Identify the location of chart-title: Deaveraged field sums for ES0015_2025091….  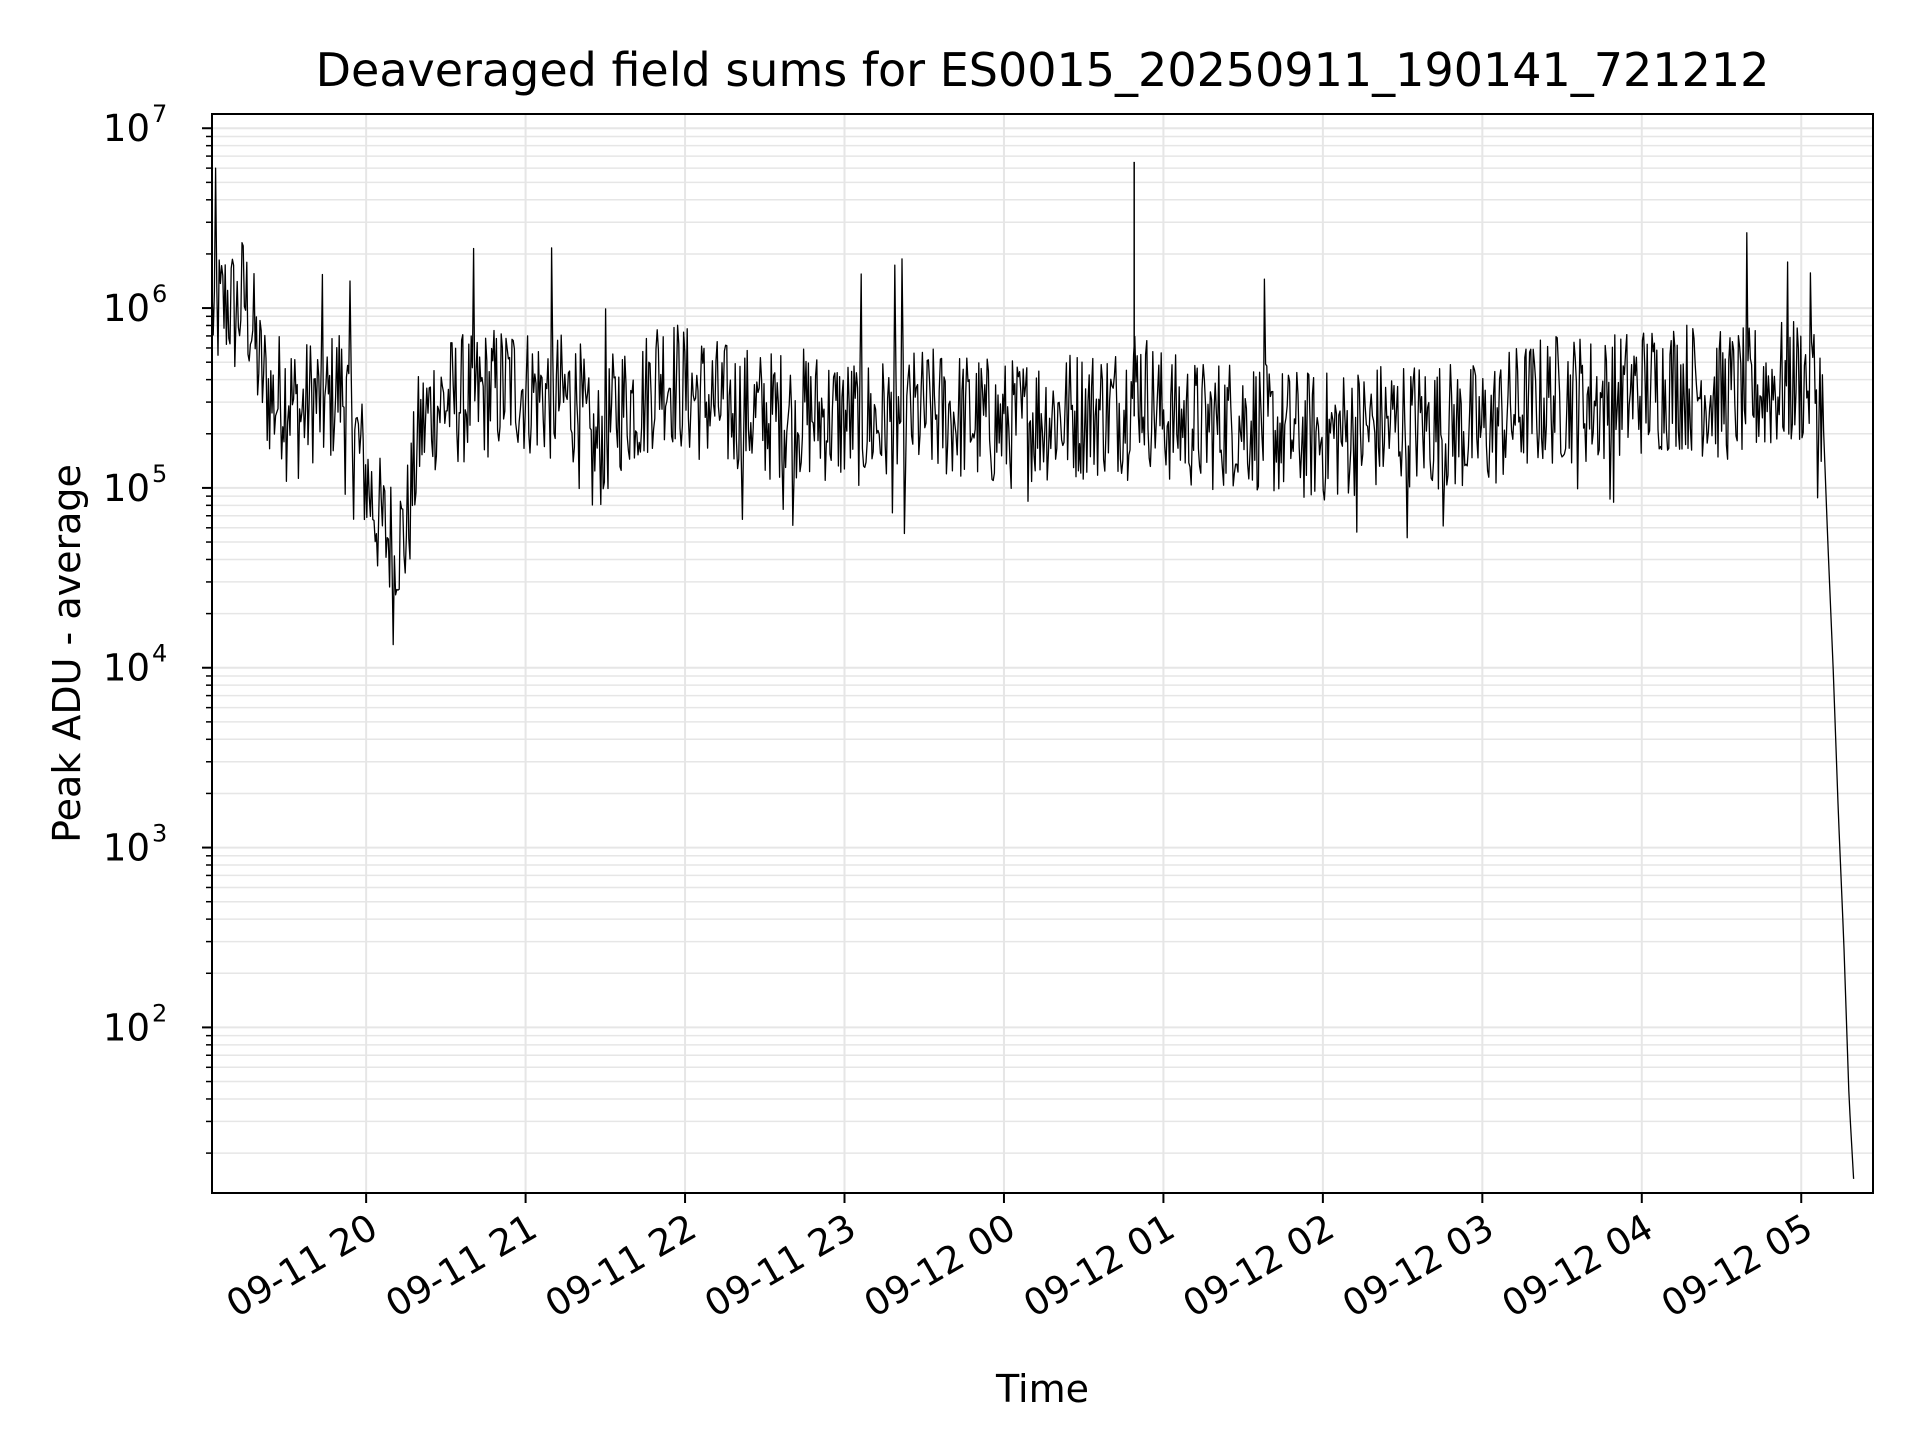
(1043, 70).